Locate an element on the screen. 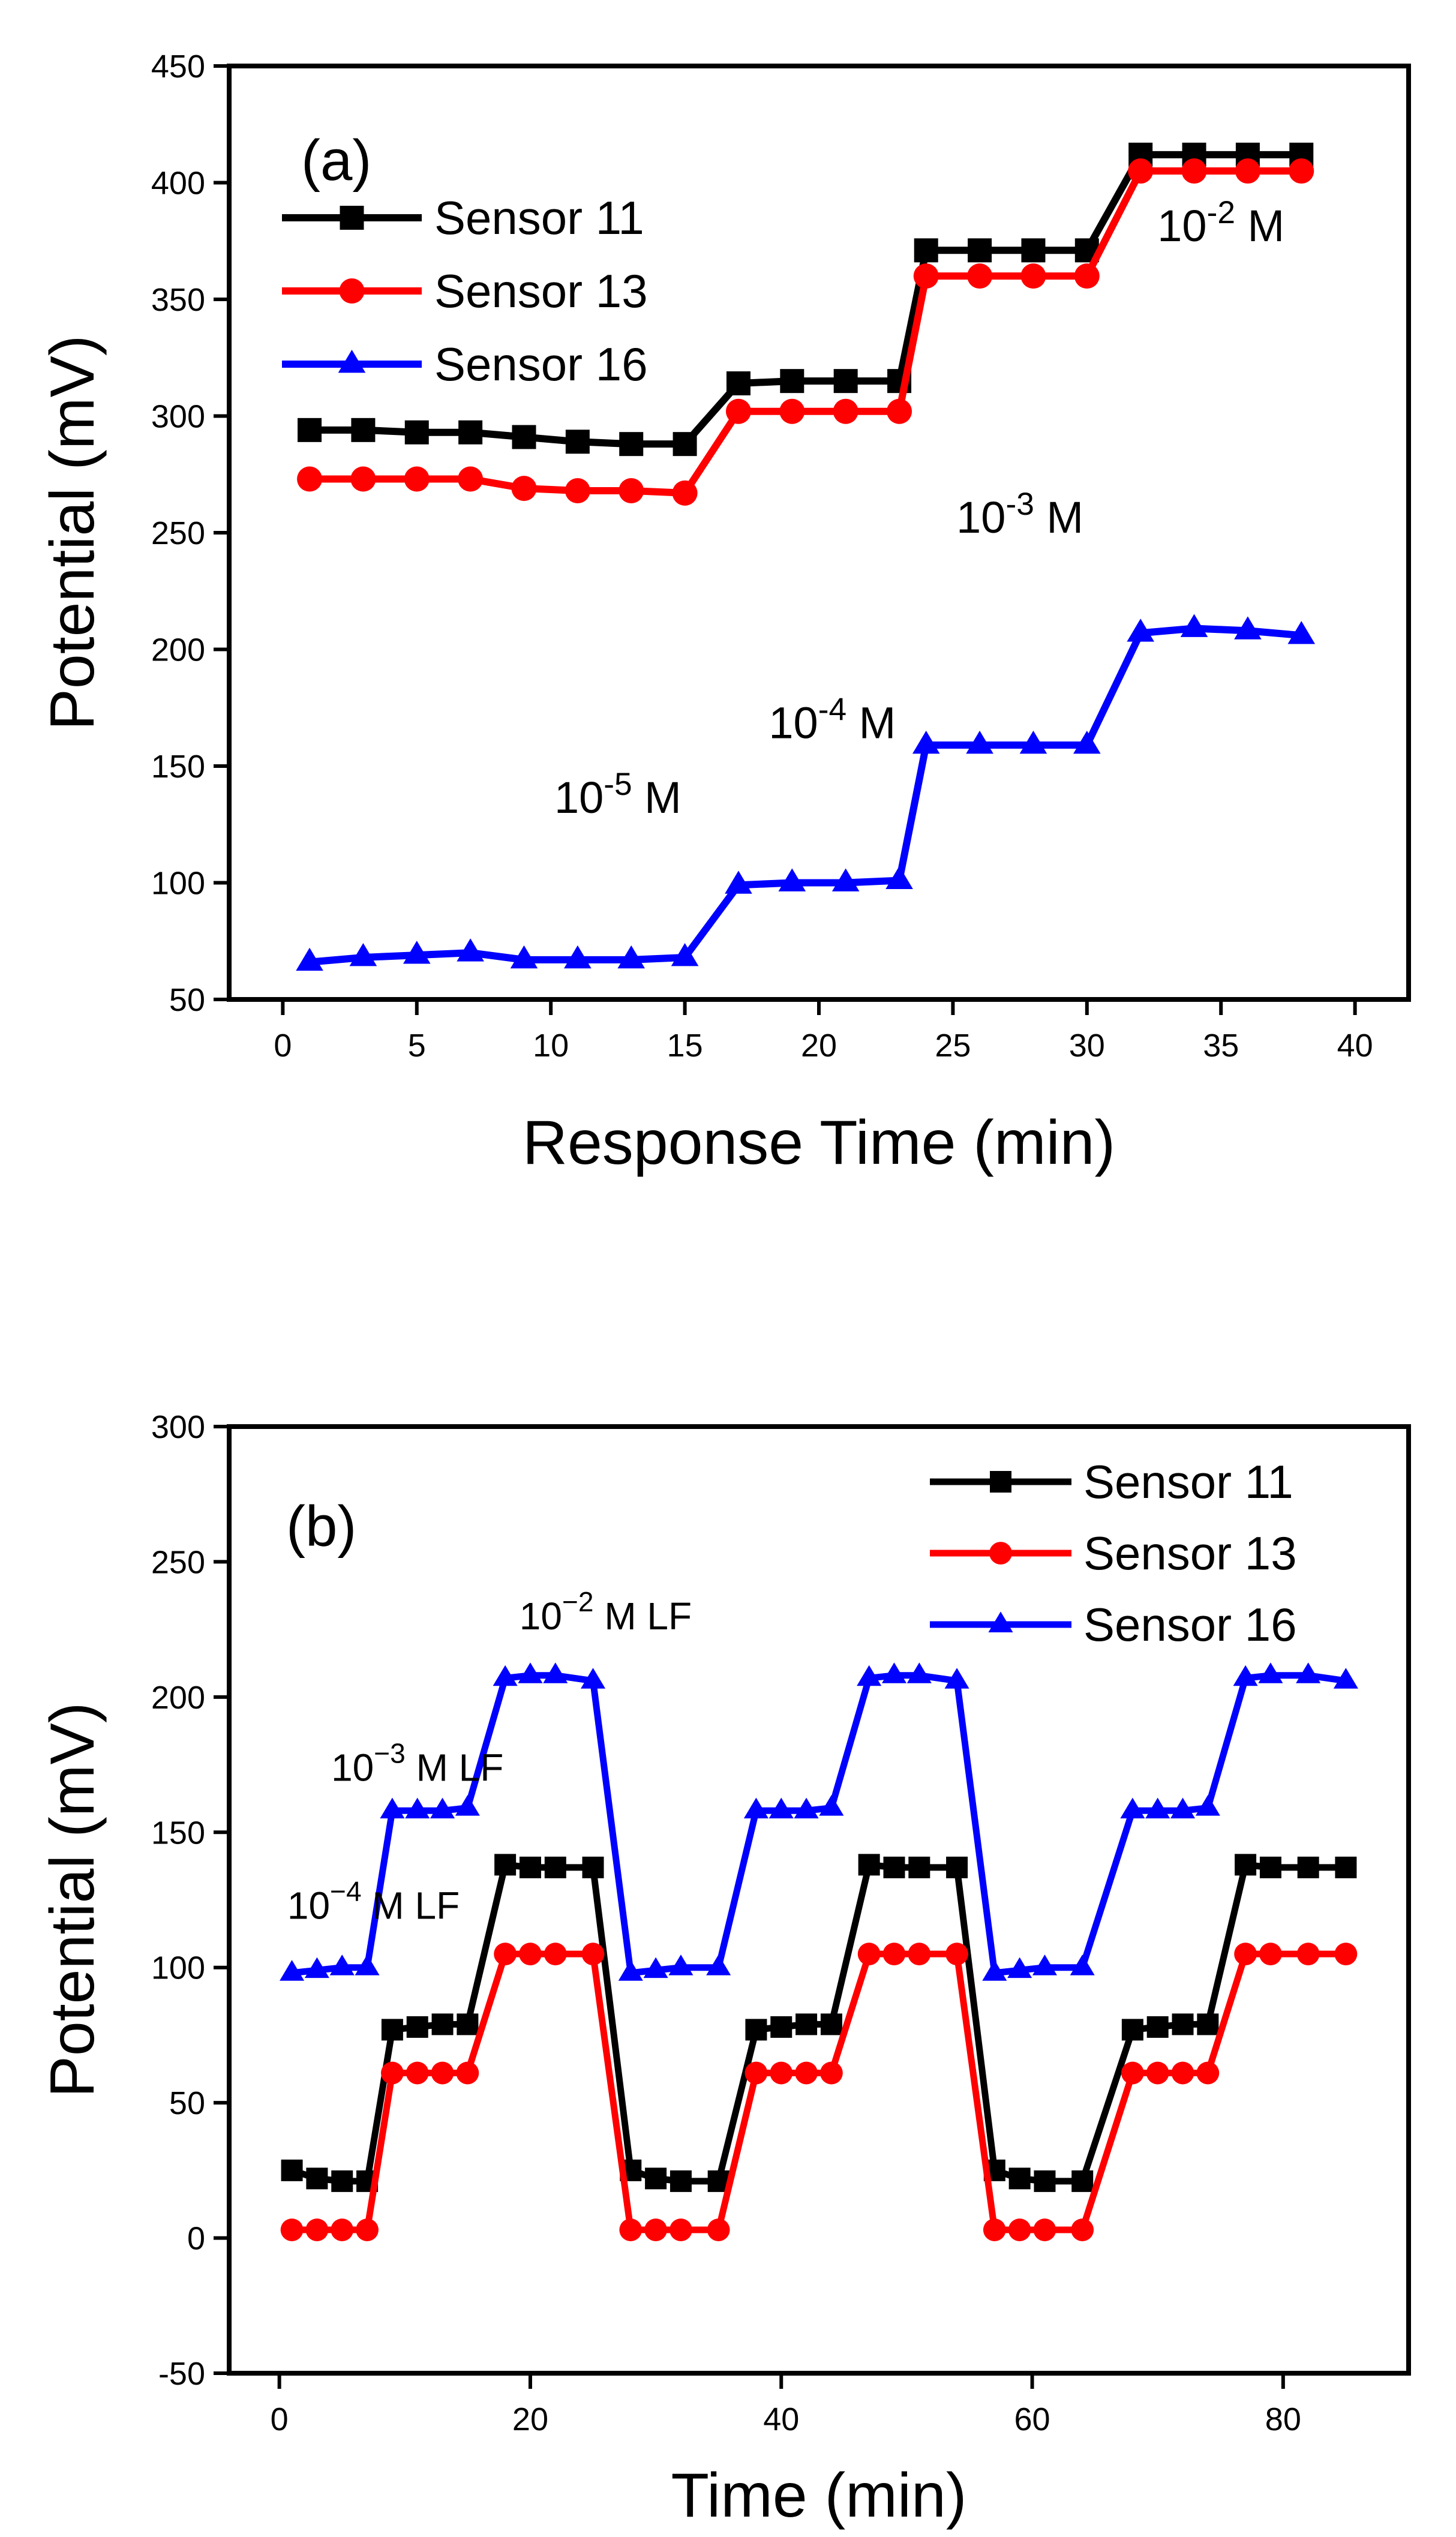 Image resolution: width=1456 pixels, height=2537 pixels. panel-a-y-tick-label: 250 is located at coordinates (178, 533).